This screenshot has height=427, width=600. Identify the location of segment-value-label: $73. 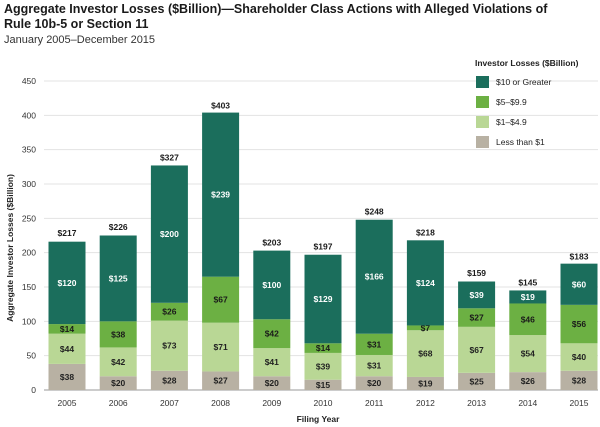
(169, 346).